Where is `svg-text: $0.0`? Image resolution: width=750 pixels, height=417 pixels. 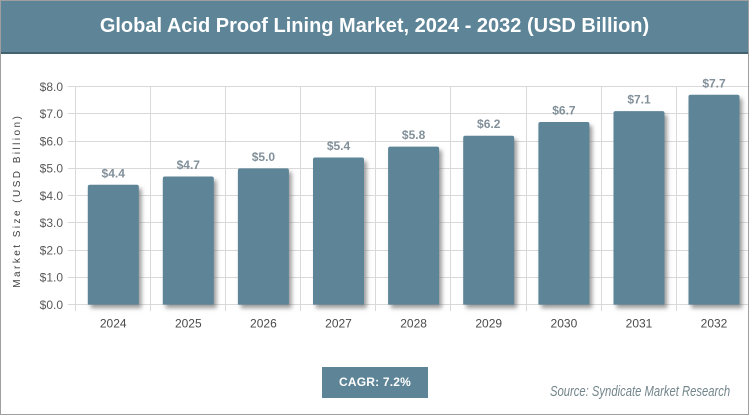
svg-text: $0.0 is located at coordinates (52, 305).